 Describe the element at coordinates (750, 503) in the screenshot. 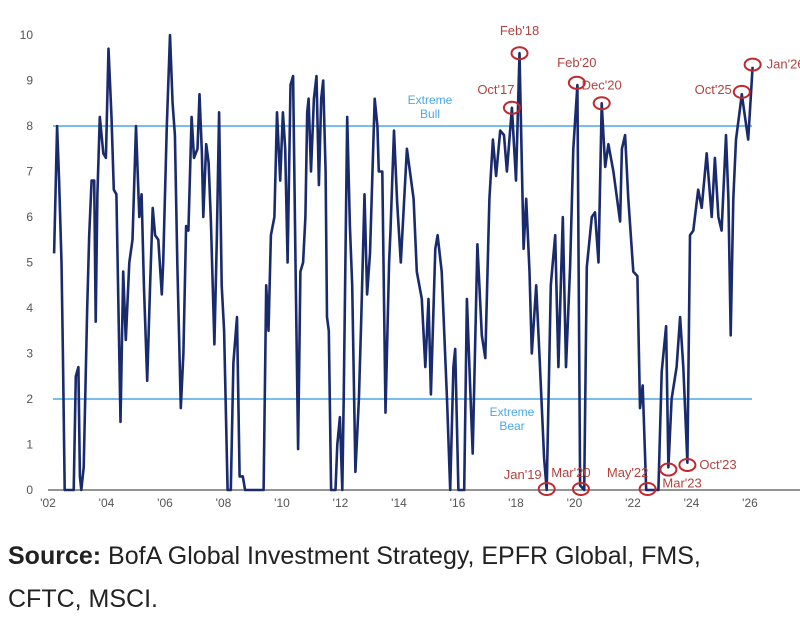

I see `x-tick-label: '26` at that location.